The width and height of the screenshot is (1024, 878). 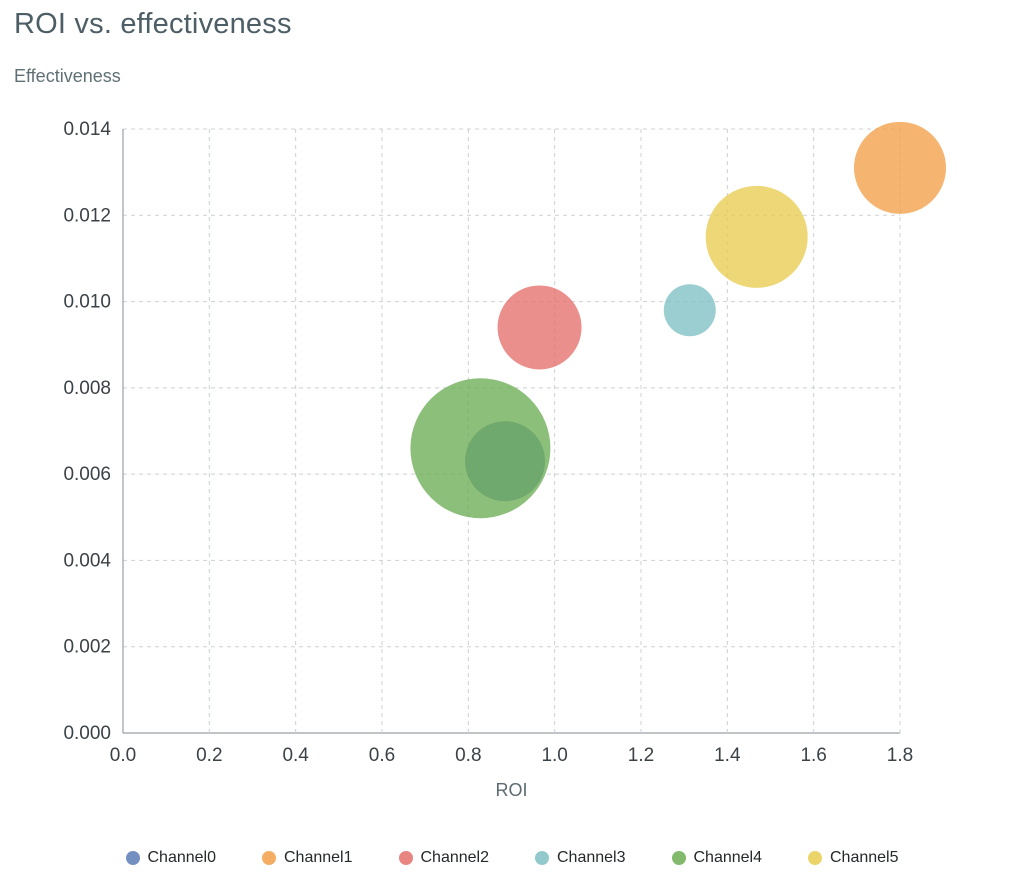 What do you see at coordinates (727, 755) in the screenshot?
I see `x-tick-label: 1.4` at bounding box center [727, 755].